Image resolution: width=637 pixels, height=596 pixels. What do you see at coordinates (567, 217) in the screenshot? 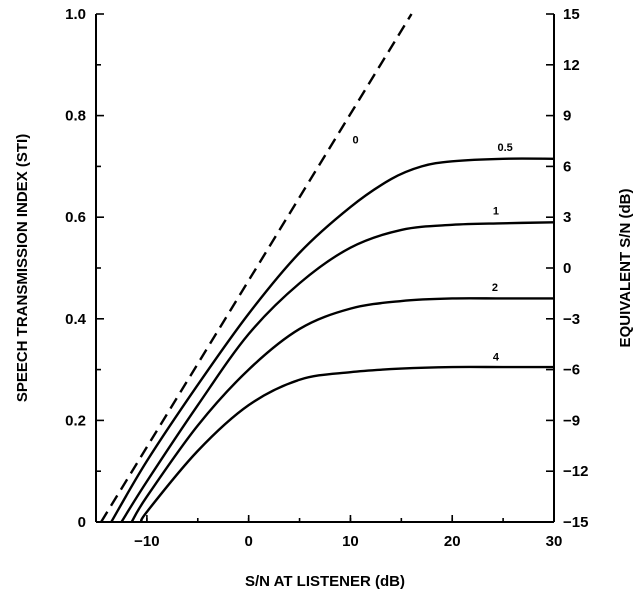
I see `y2-tick-label: 3` at bounding box center [567, 217].